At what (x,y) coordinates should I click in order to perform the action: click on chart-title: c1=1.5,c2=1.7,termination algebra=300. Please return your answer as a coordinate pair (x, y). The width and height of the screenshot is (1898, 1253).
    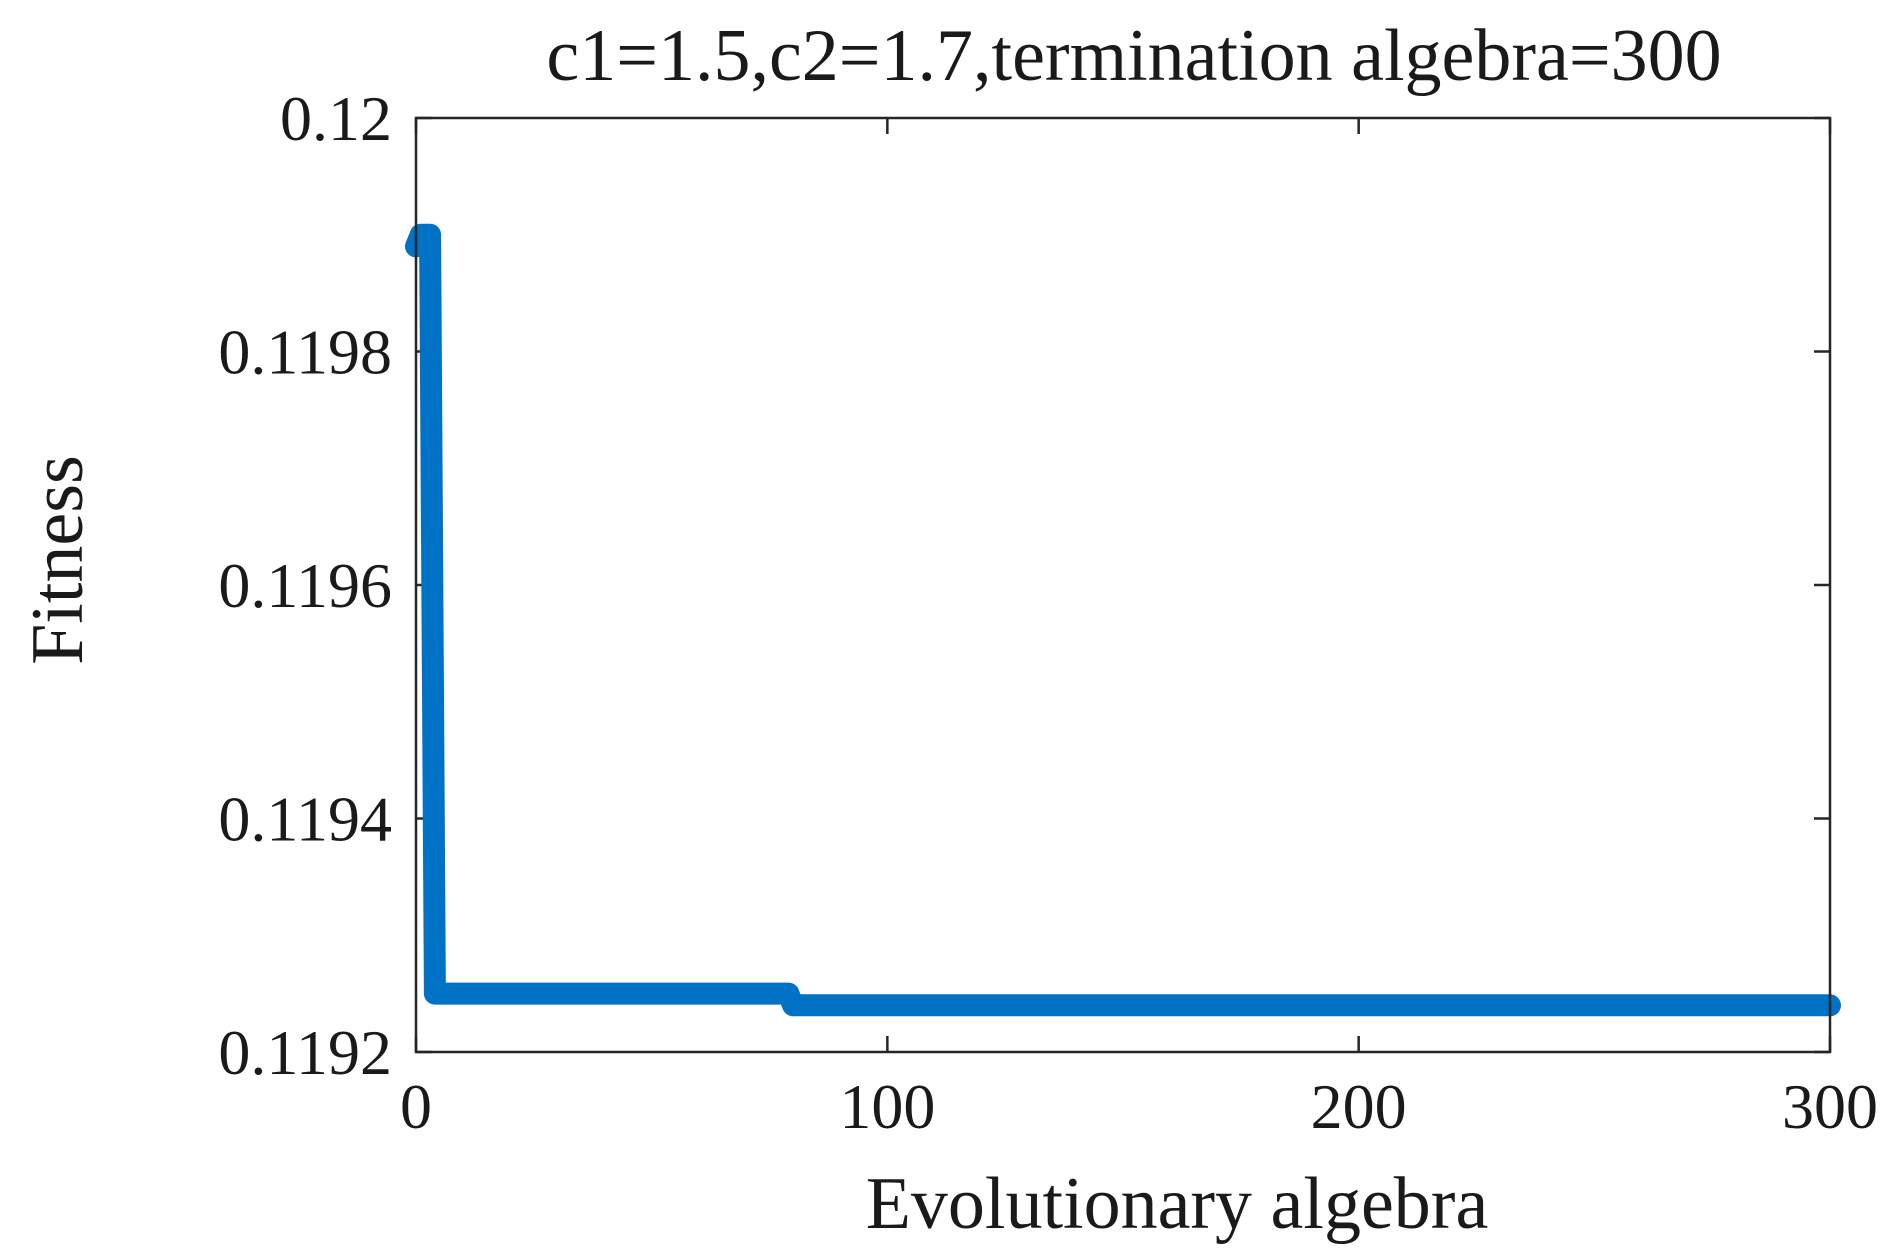
    Looking at the image, I should click on (1133, 56).